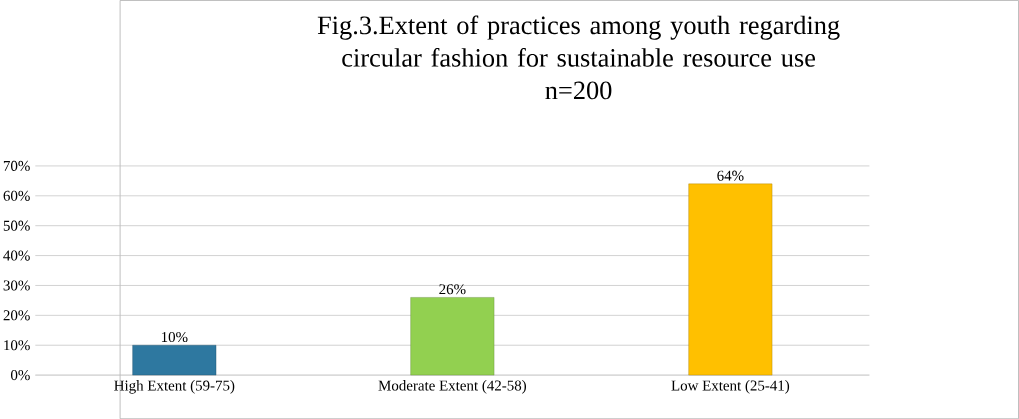 Image resolution: width=1019 pixels, height=419 pixels. I want to click on data-label: 10%, so click(174, 336).